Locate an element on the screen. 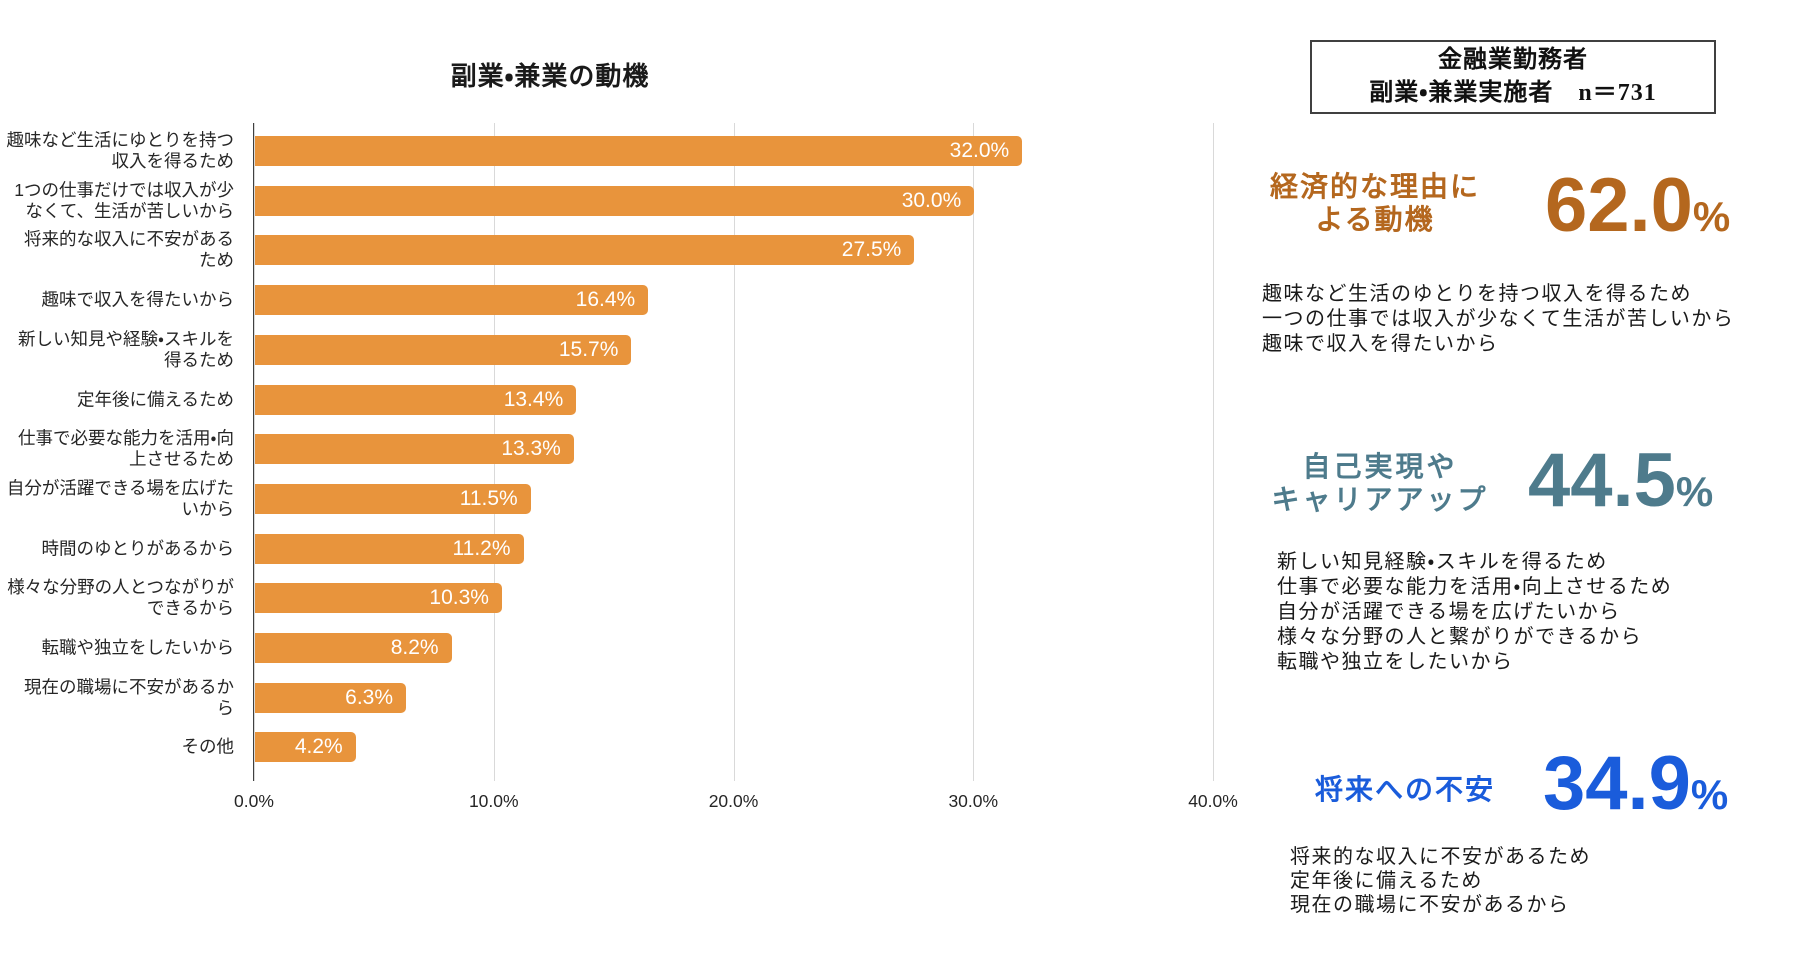  category-label: 将来的な収入に不安がある ため is located at coordinates (129, 250).